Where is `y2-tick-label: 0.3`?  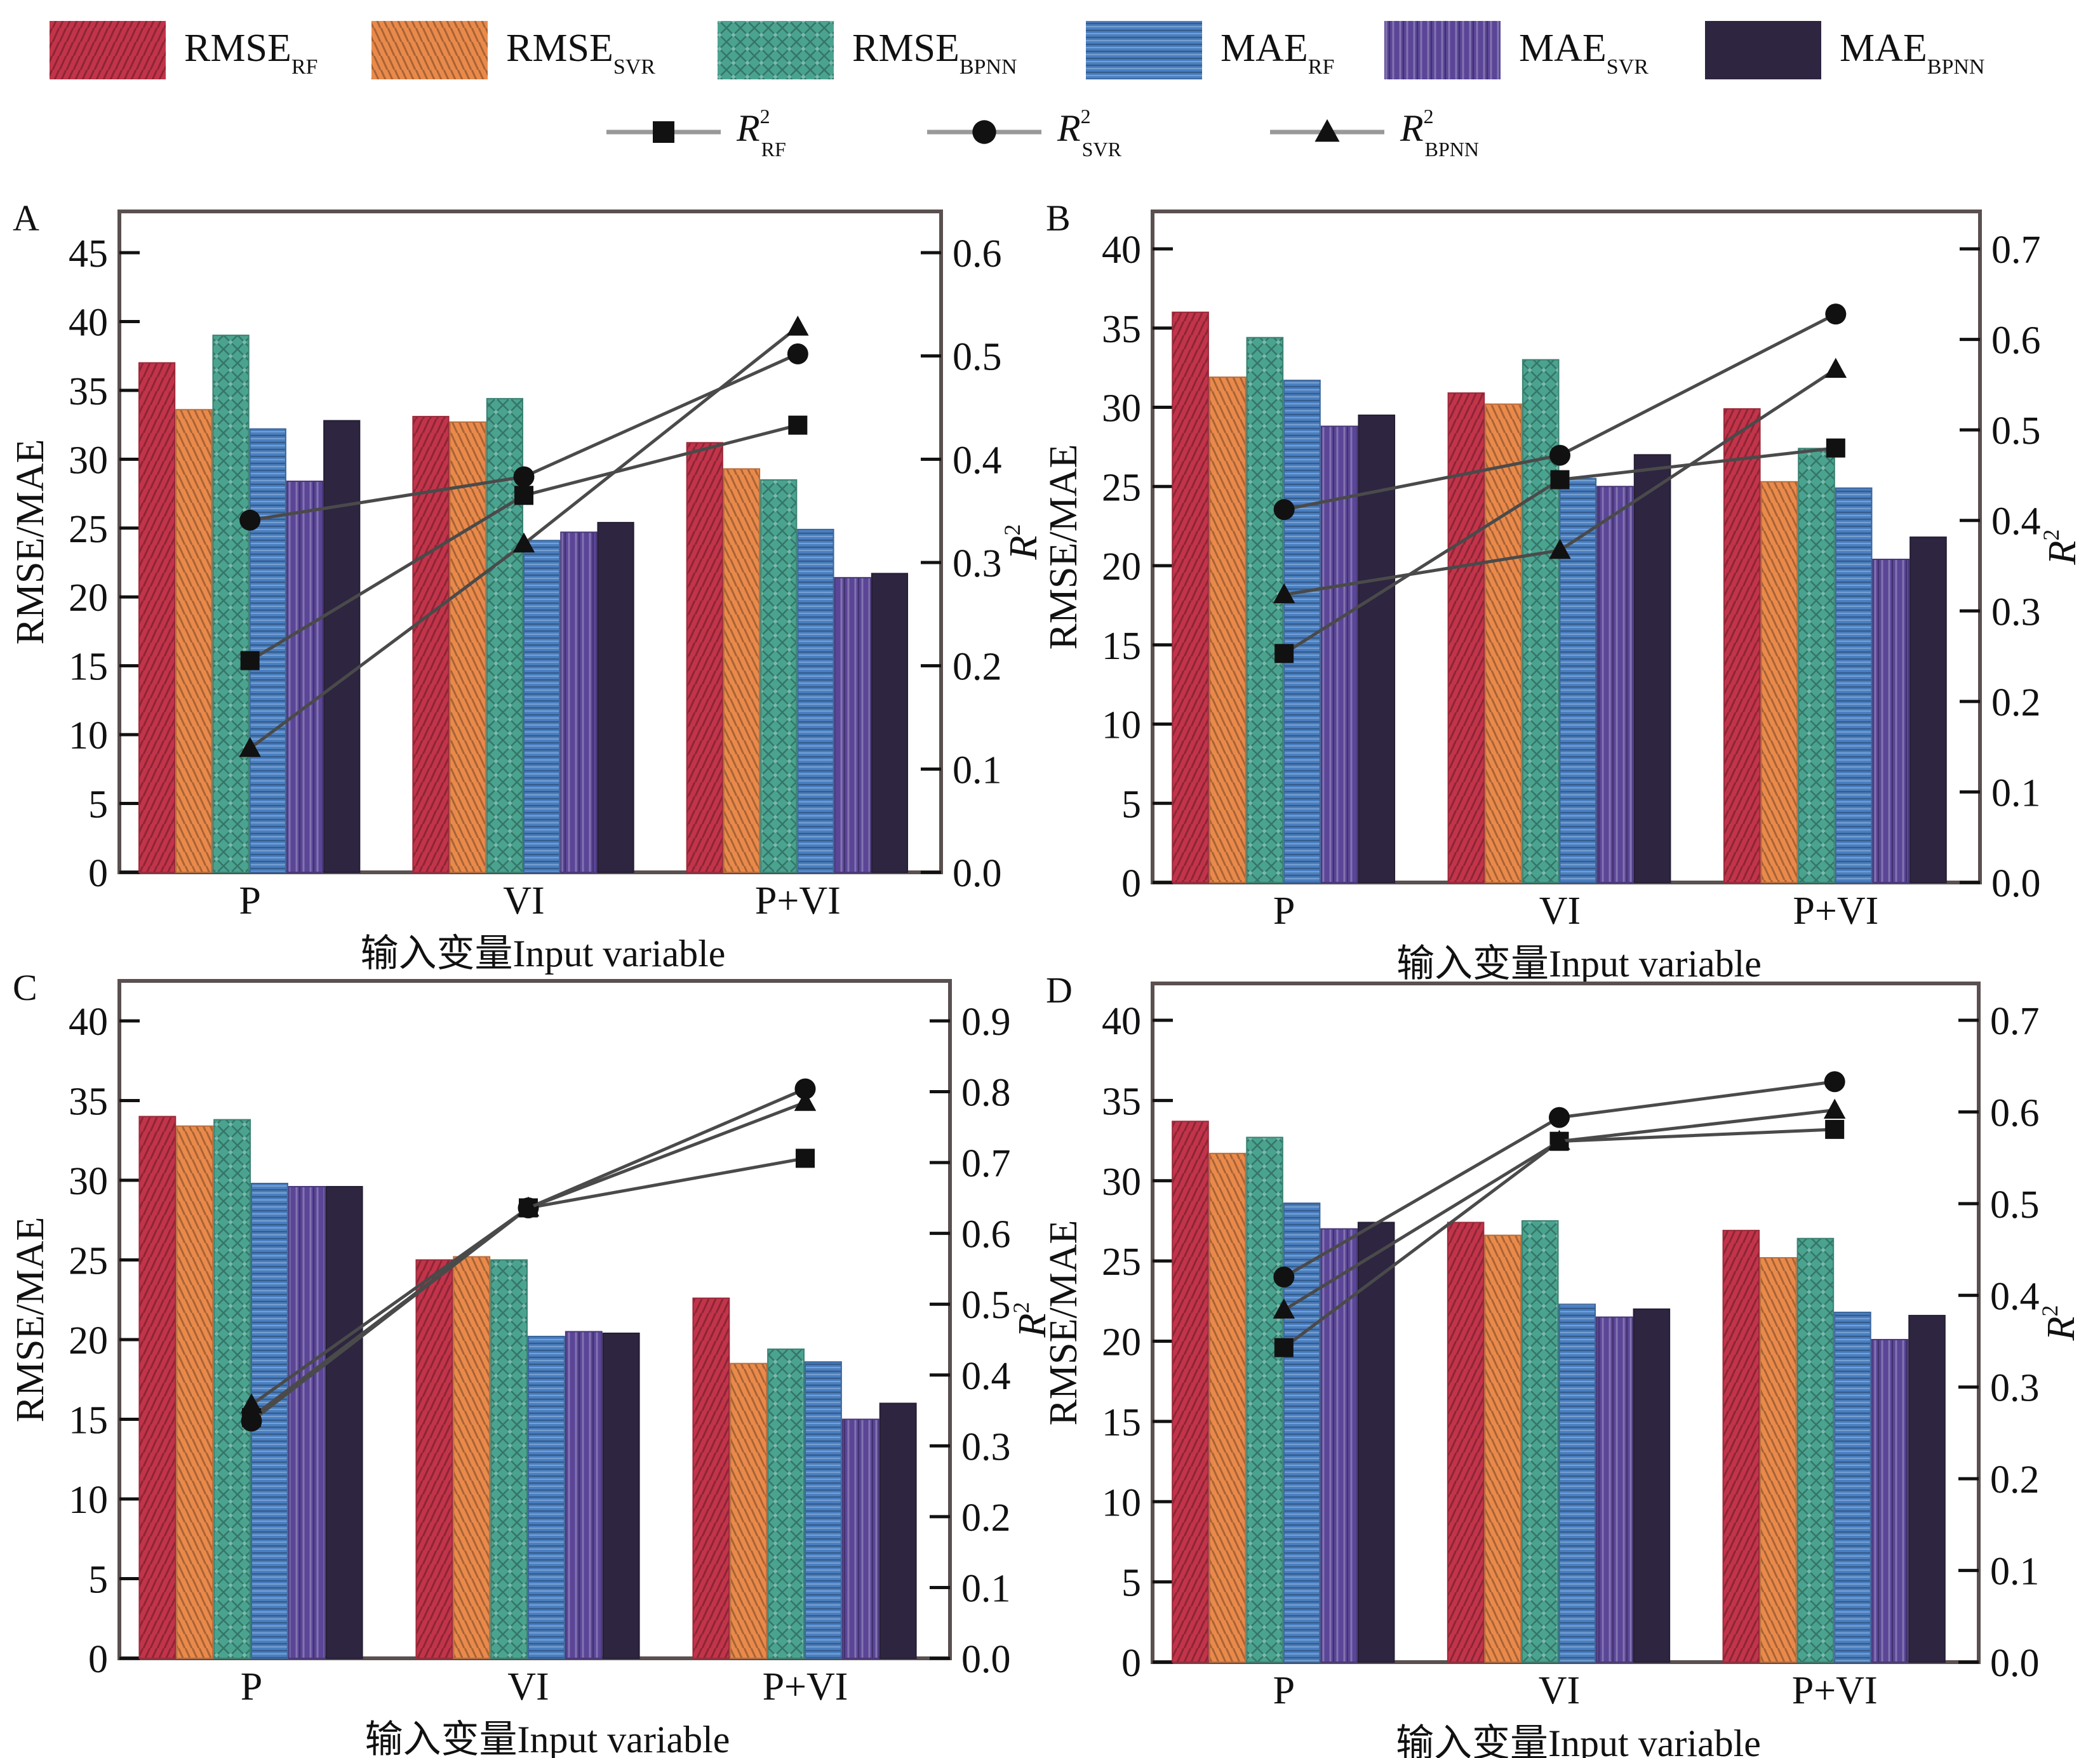 y2-tick-label: 0.3 is located at coordinates (986, 1446).